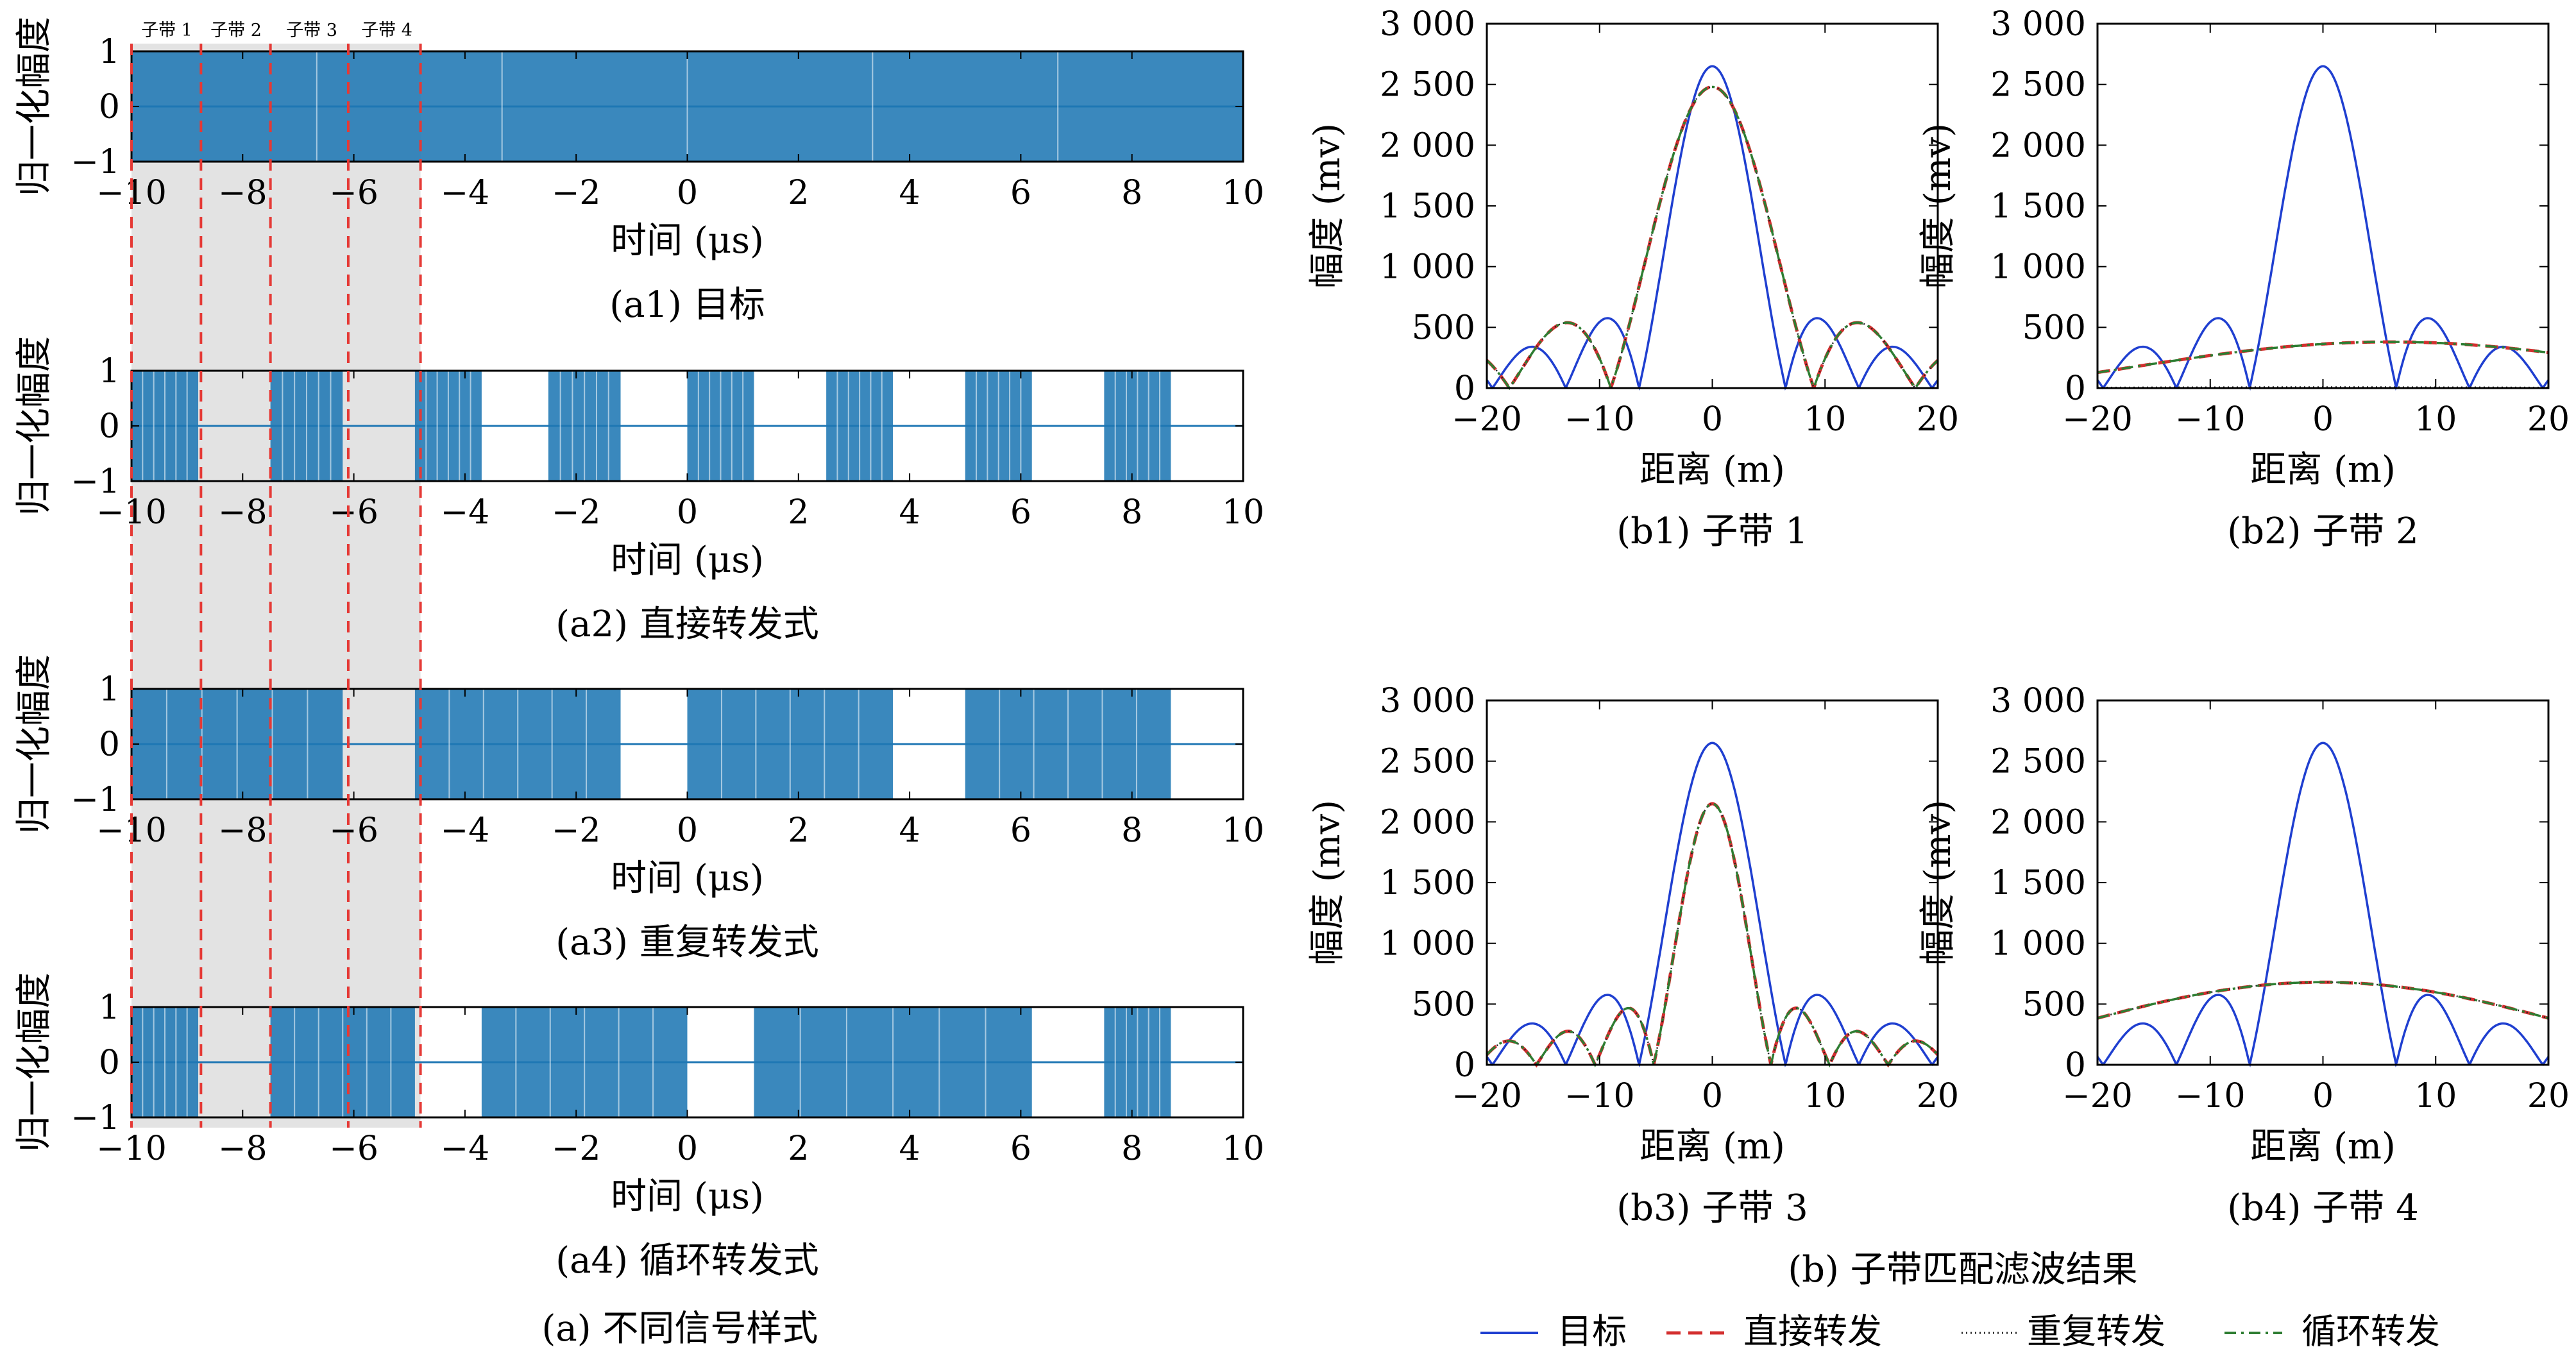  What do you see at coordinates (1960, 1331) in the screenshot?
I see `legend: 目标 直接转发 重复转发 循环转发` at bounding box center [1960, 1331].